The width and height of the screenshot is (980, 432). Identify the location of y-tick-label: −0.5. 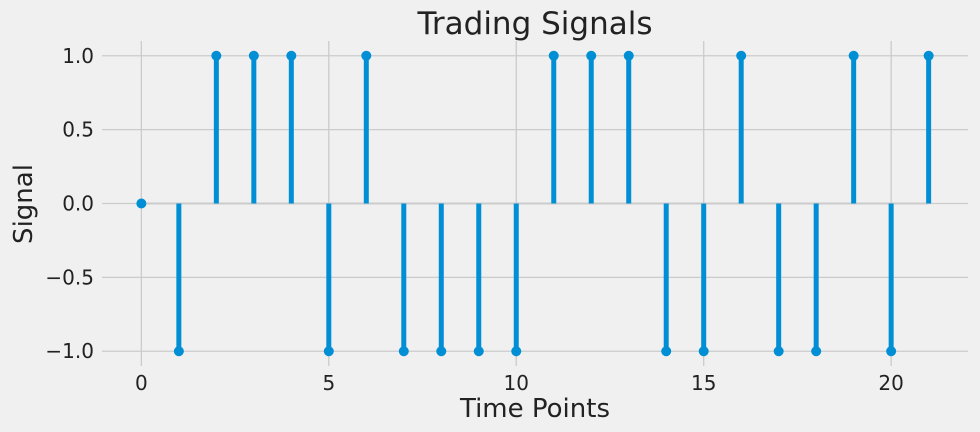
(69, 277).